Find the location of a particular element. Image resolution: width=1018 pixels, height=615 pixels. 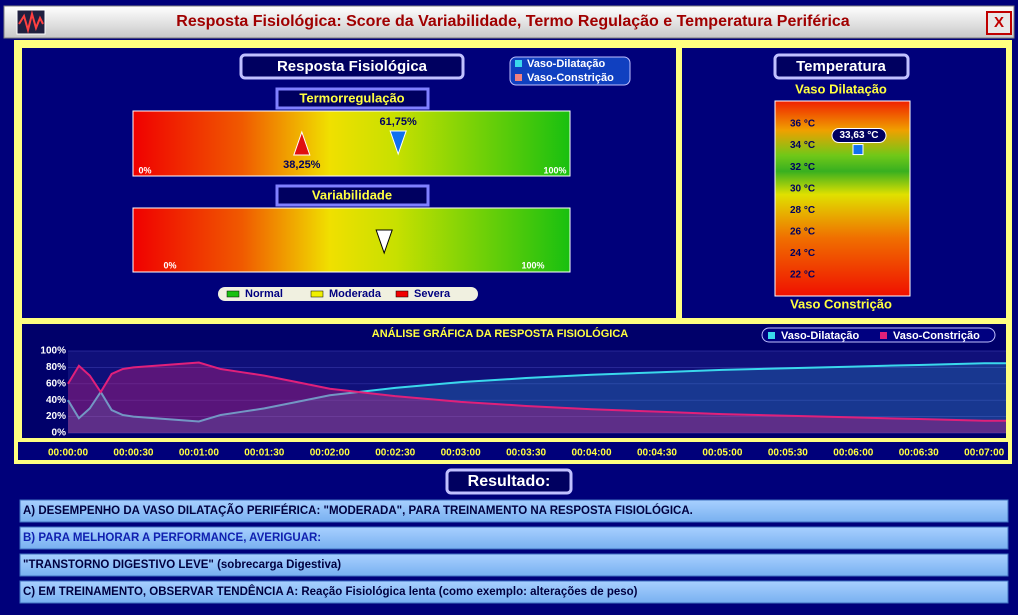

area-fill is located at coordinates (537, 397).